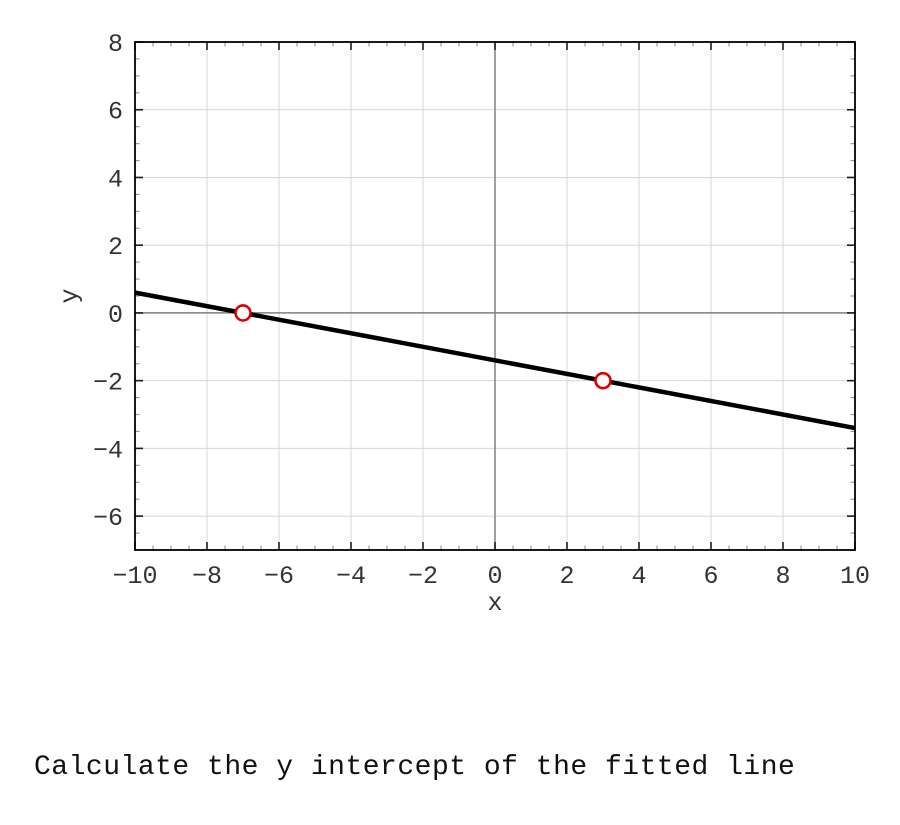  What do you see at coordinates (115, 315) in the screenshot?
I see `y-tick-label: 0` at bounding box center [115, 315].